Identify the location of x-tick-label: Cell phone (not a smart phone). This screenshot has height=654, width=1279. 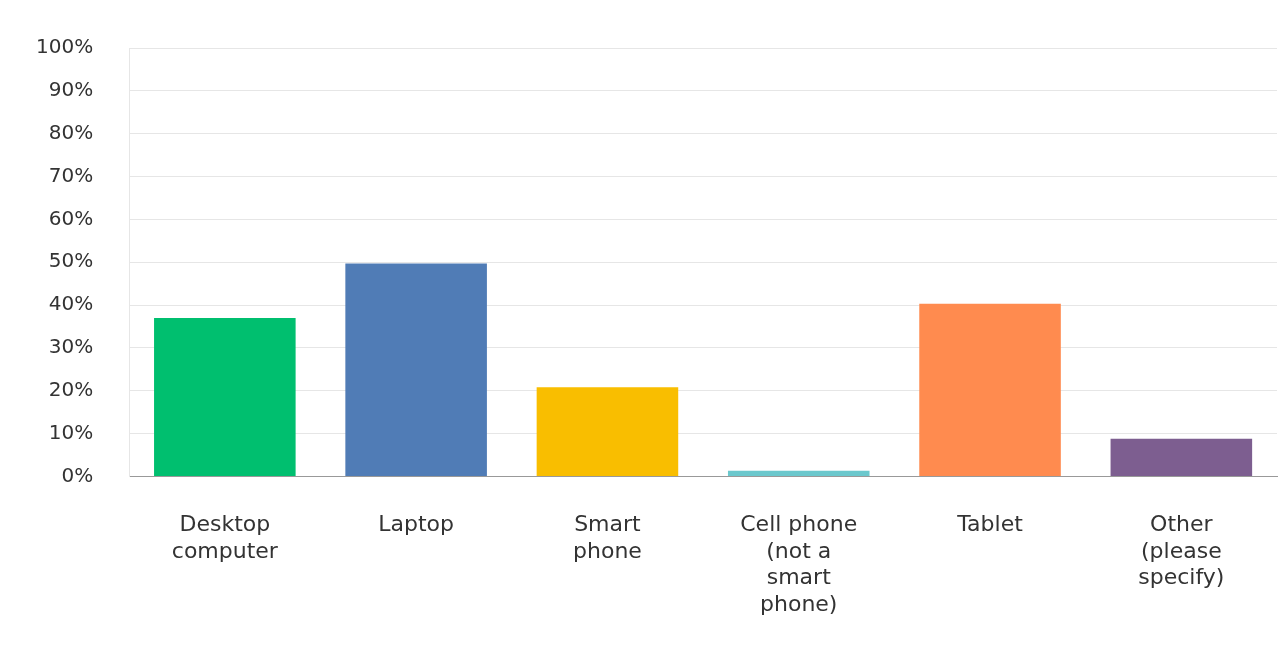
(799, 563).